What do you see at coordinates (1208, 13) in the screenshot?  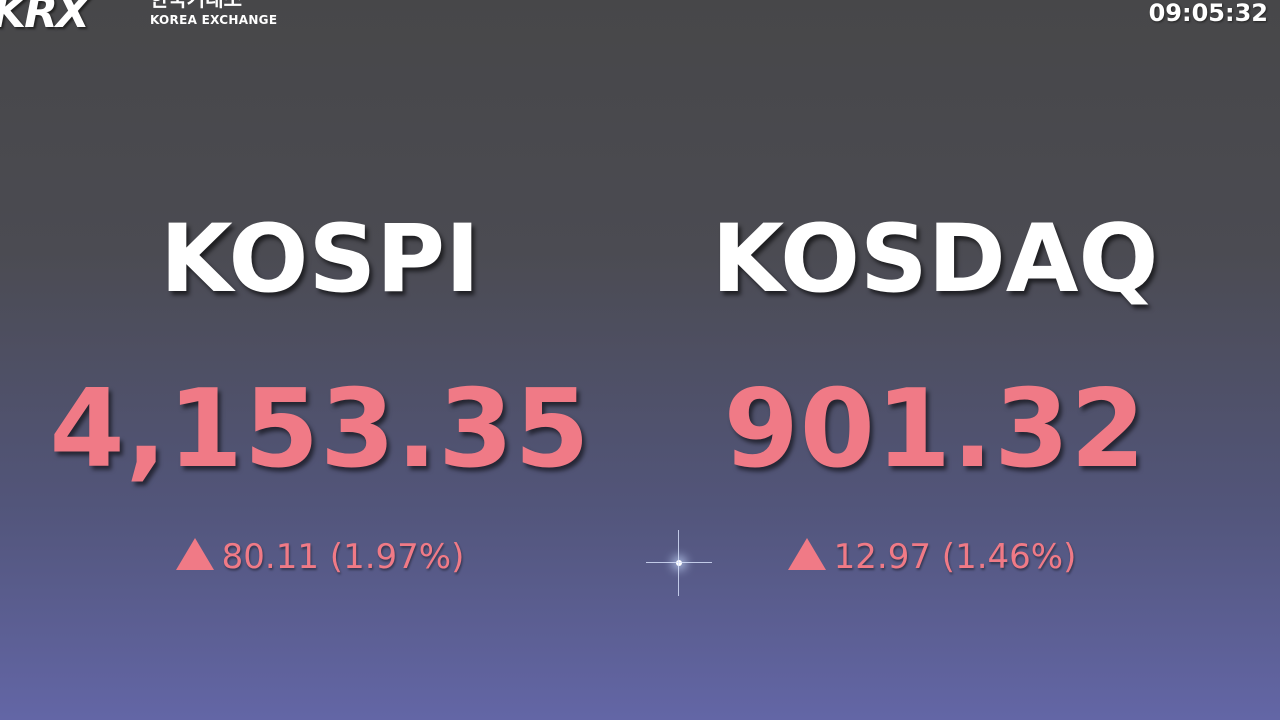 I see `clock: 09:05:32` at bounding box center [1208, 13].